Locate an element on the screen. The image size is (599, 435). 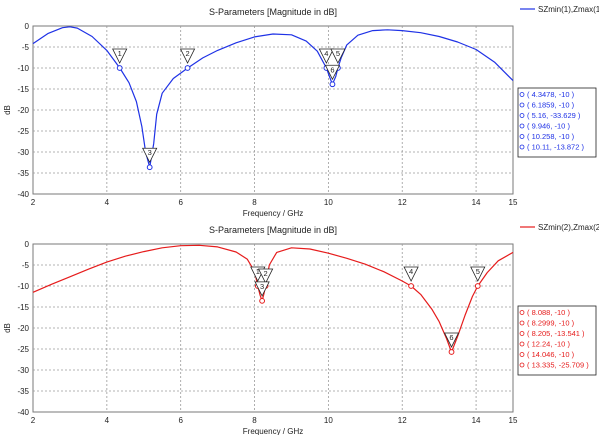
marker-readout-label: ( 8.205, -13.541 ) is located at coordinates (556, 333).